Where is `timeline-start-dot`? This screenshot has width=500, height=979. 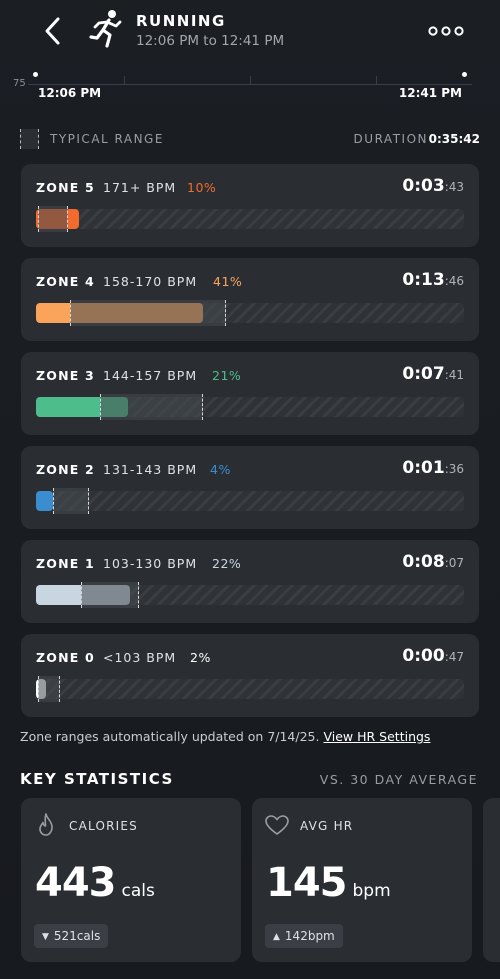 timeline-start-dot is located at coordinates (35, 74).